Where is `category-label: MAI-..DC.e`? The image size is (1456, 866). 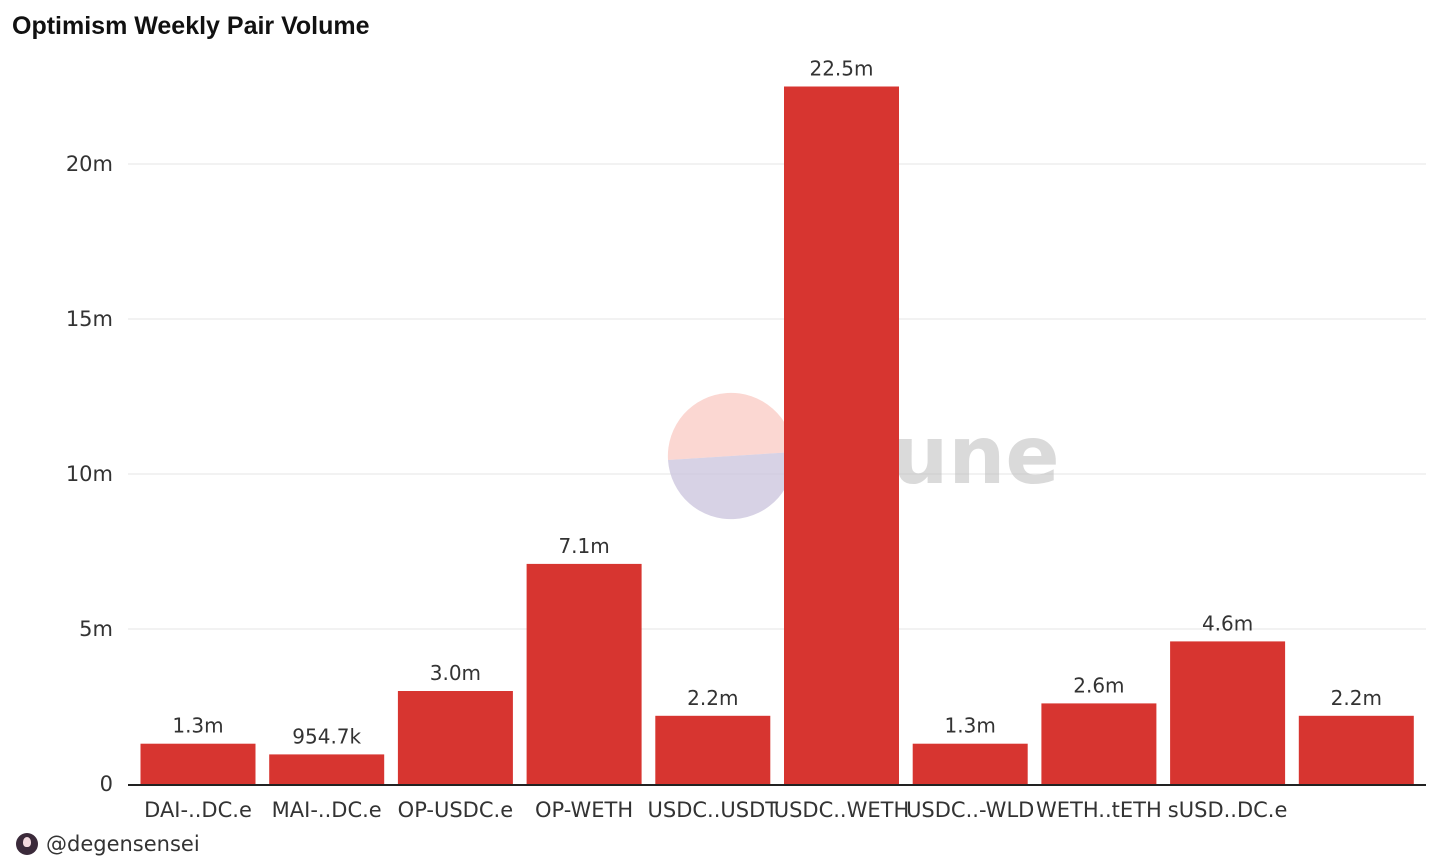 category-label: MAI-..DC.e is located at coordinates (327, 810).